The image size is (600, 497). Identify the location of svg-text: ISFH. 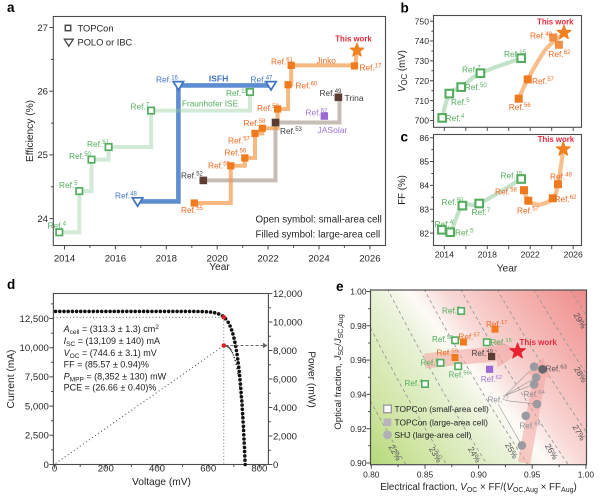
(219, 78).